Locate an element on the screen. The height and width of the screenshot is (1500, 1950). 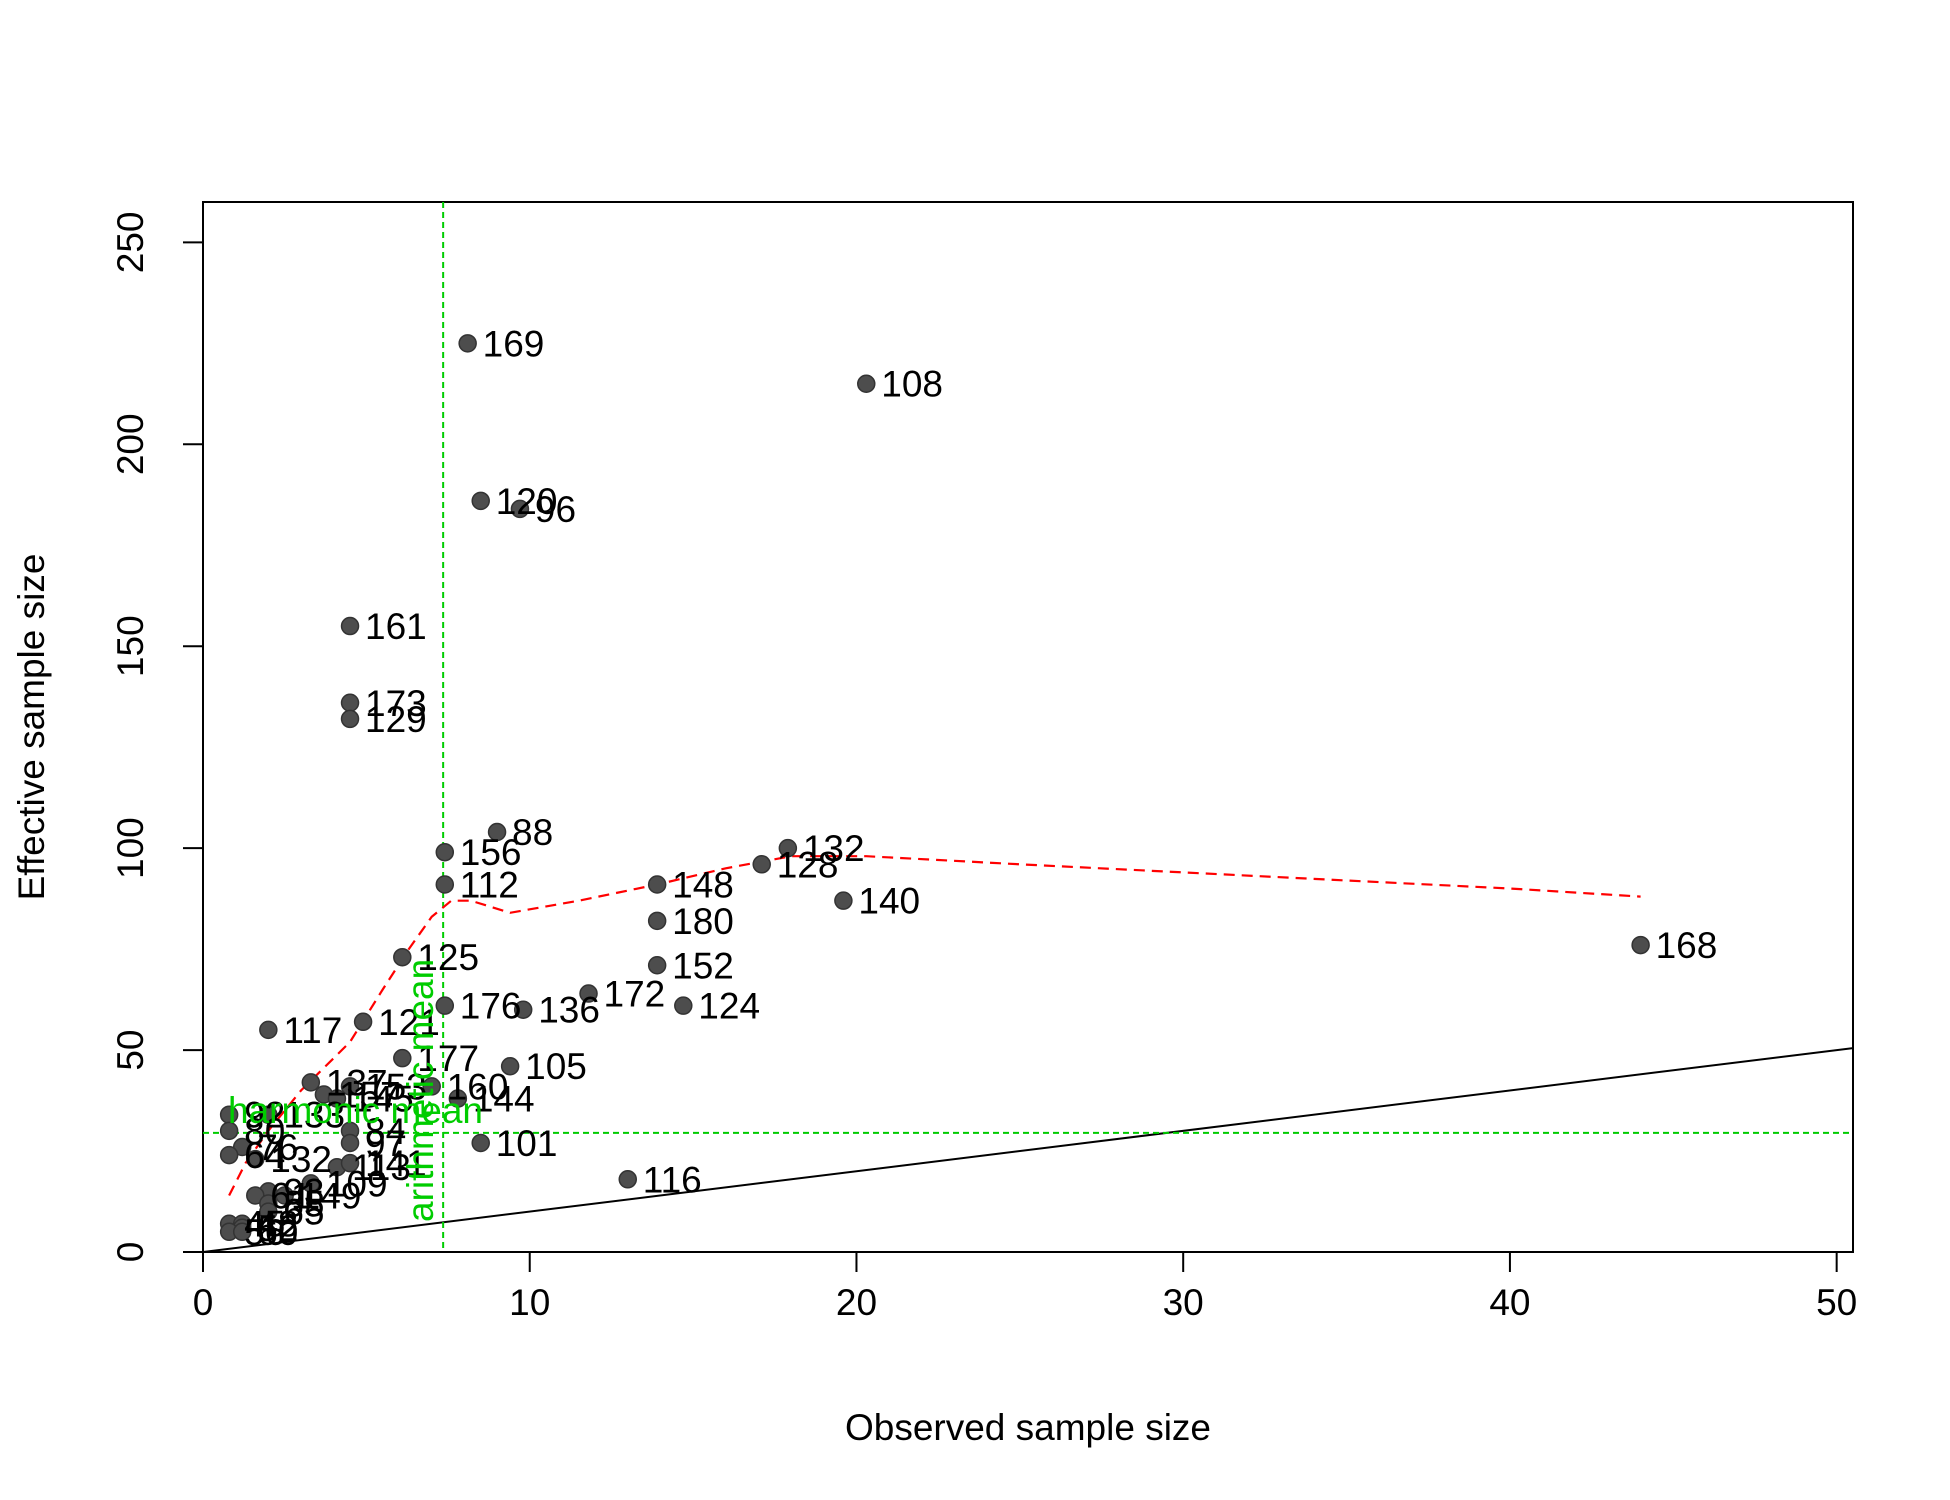
point-label: 149 is located at coordinates (331, 1195).